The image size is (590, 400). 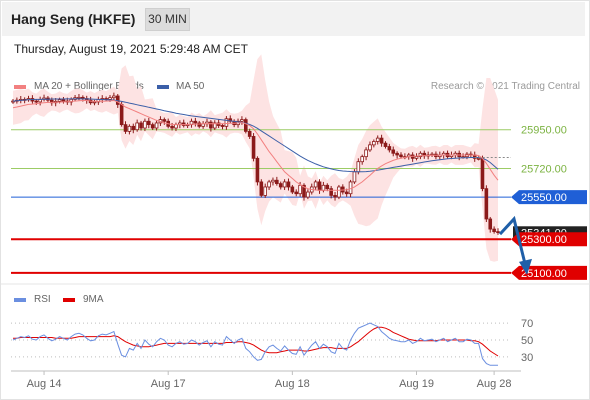 I want to click on legend-9ma: 9MA, so click(x=83, y=299).